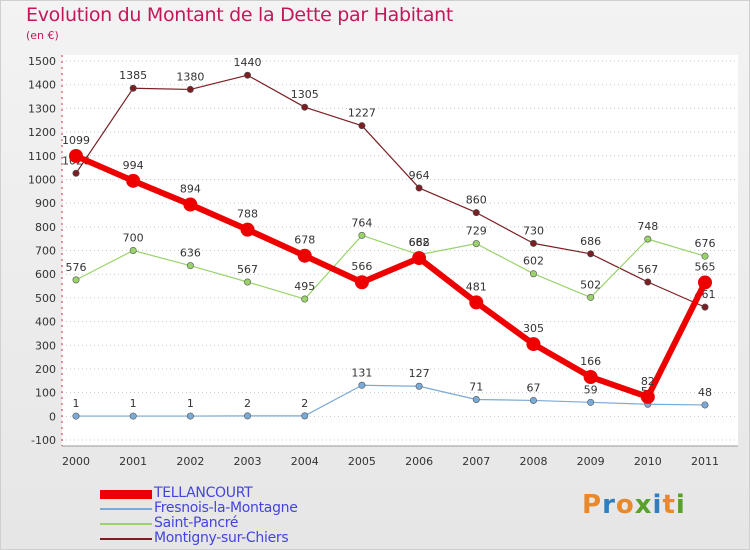 The height and width of the screenshot is (550, 750). Describe the element at coordinates (305, 94) in the screenshot. I see `data-label: 1305` at that location.